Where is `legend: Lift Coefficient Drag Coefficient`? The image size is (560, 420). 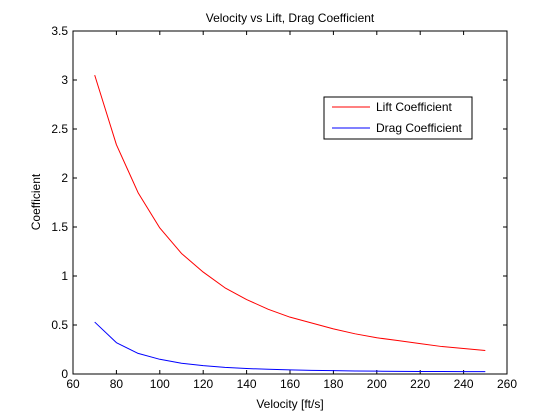
legend: Lift Coefficient Drag Coefficient is located at coordinates (398, 118).